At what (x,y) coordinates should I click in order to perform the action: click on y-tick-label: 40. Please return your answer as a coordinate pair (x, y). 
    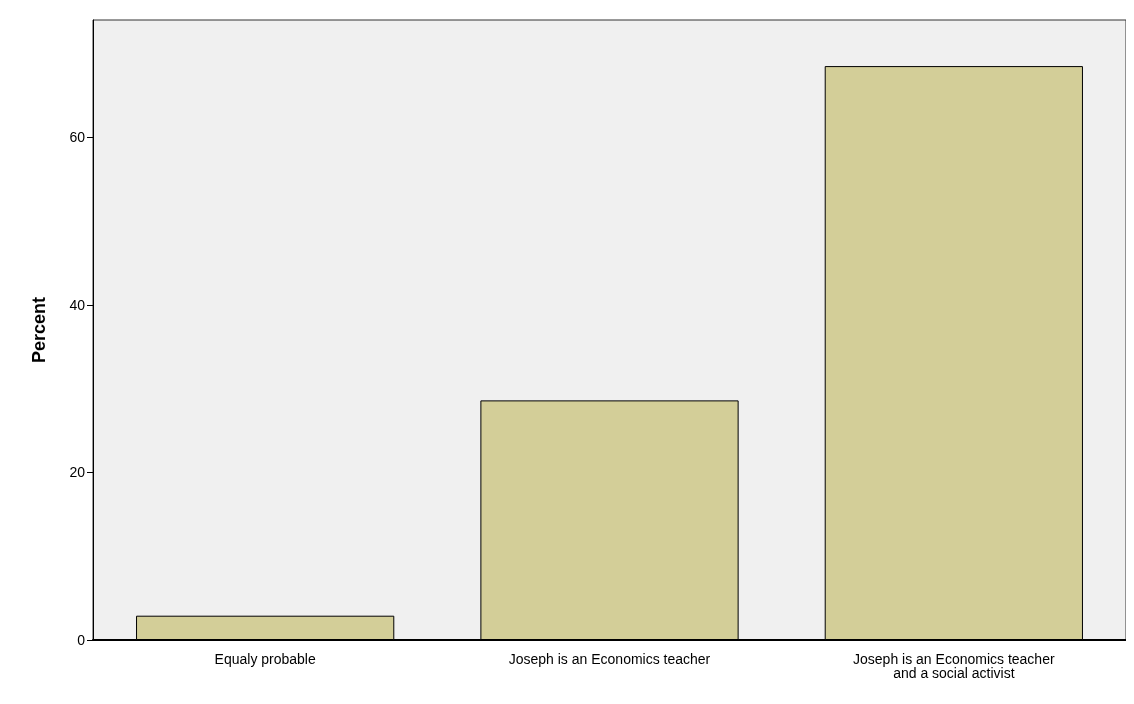
    Looking at the image, I should click on (77, 304).